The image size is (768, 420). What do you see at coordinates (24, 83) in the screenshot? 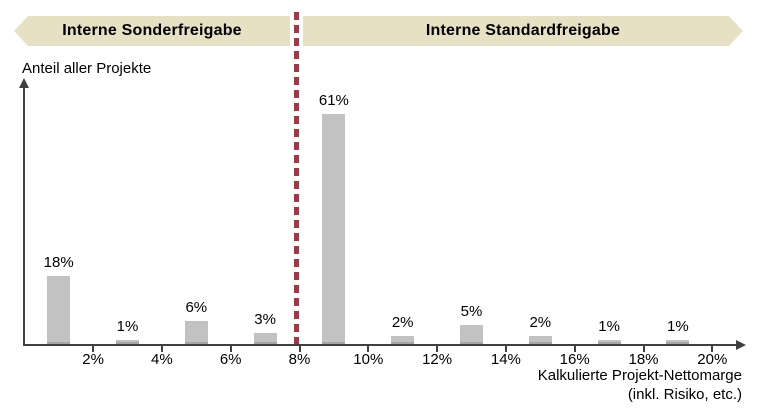
I see `y-axis-arrowhead` at bounding box center [24, 83].